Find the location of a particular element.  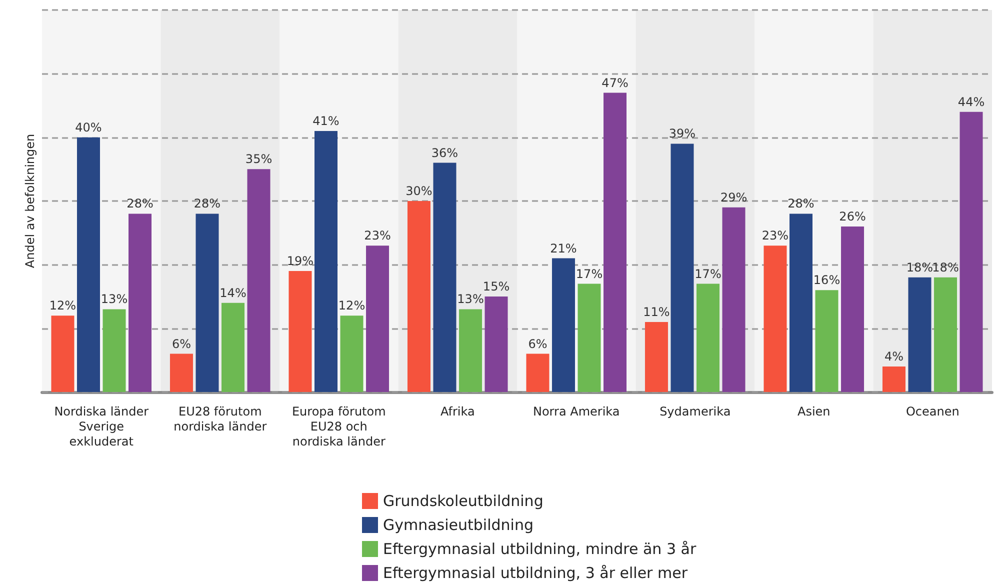

data-label: 19% is located at coordinates (300, 261).